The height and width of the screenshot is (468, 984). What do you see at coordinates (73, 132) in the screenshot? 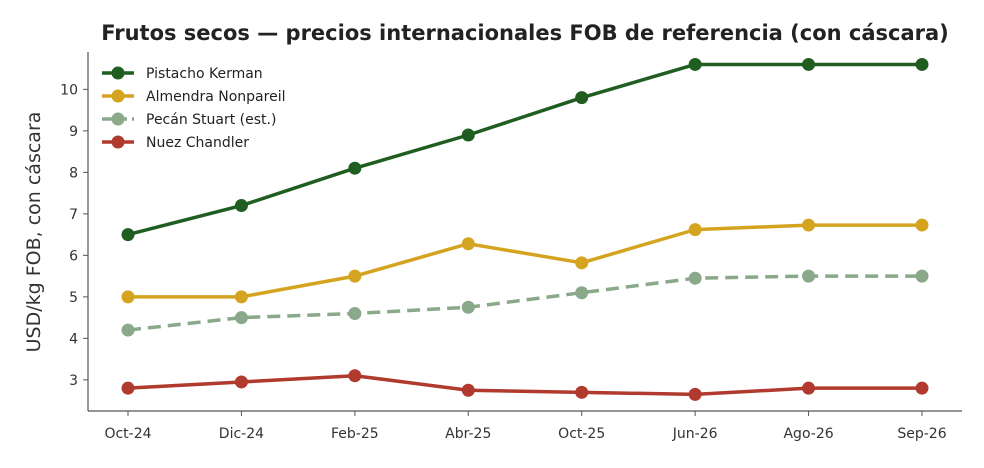
I see `y-tick-label: 9` at bounding box center [73, 132].